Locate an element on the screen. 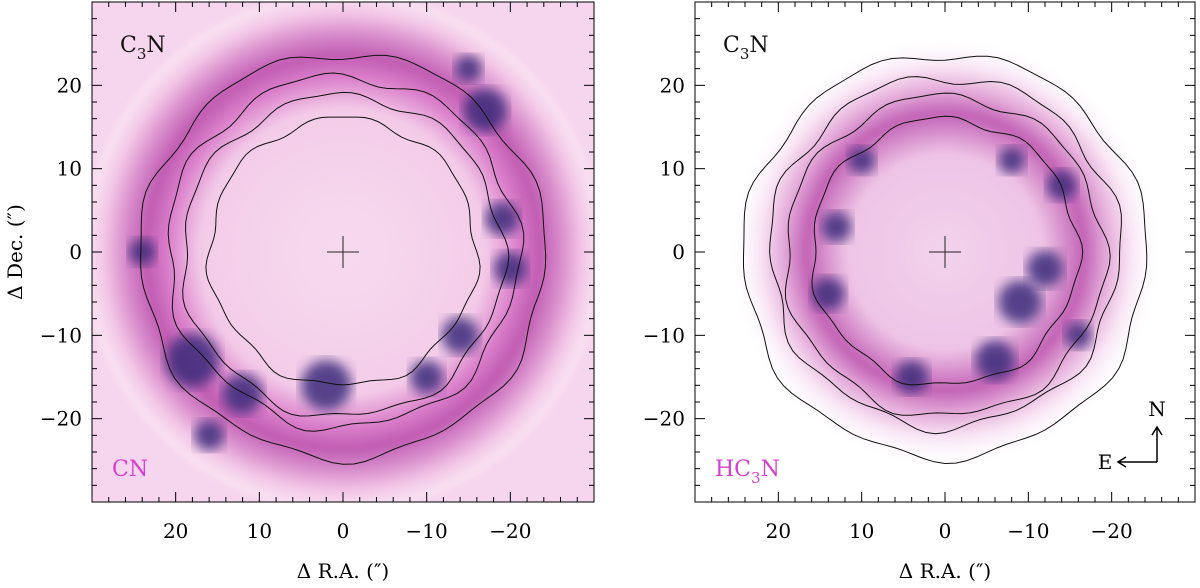 The image size is (1200, 588). compass-north-label: N is located at coordinates (1157, 409).